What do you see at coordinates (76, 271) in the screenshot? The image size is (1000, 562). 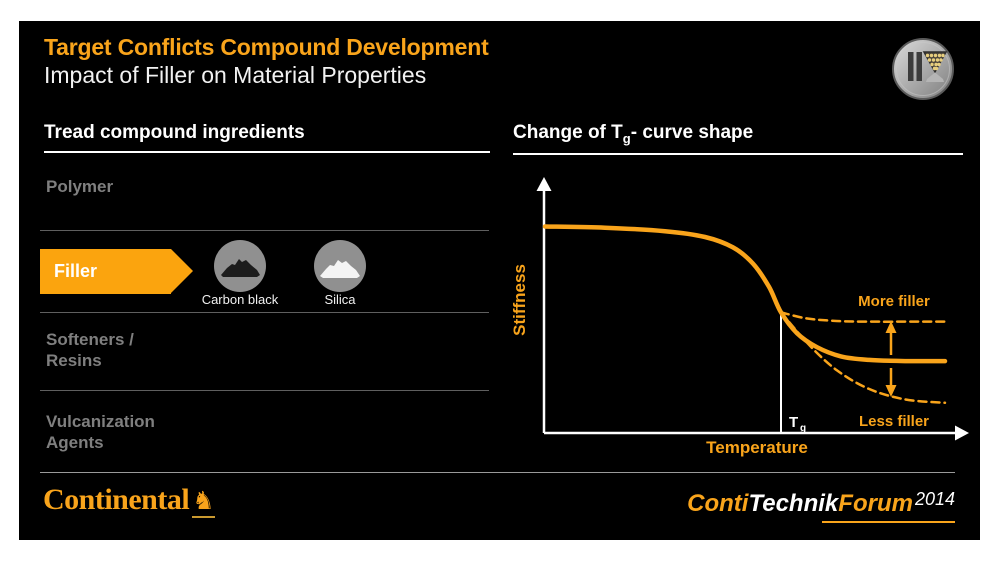 I see `ingredient-filler-label: Filler` at bounding box center [76, 271].